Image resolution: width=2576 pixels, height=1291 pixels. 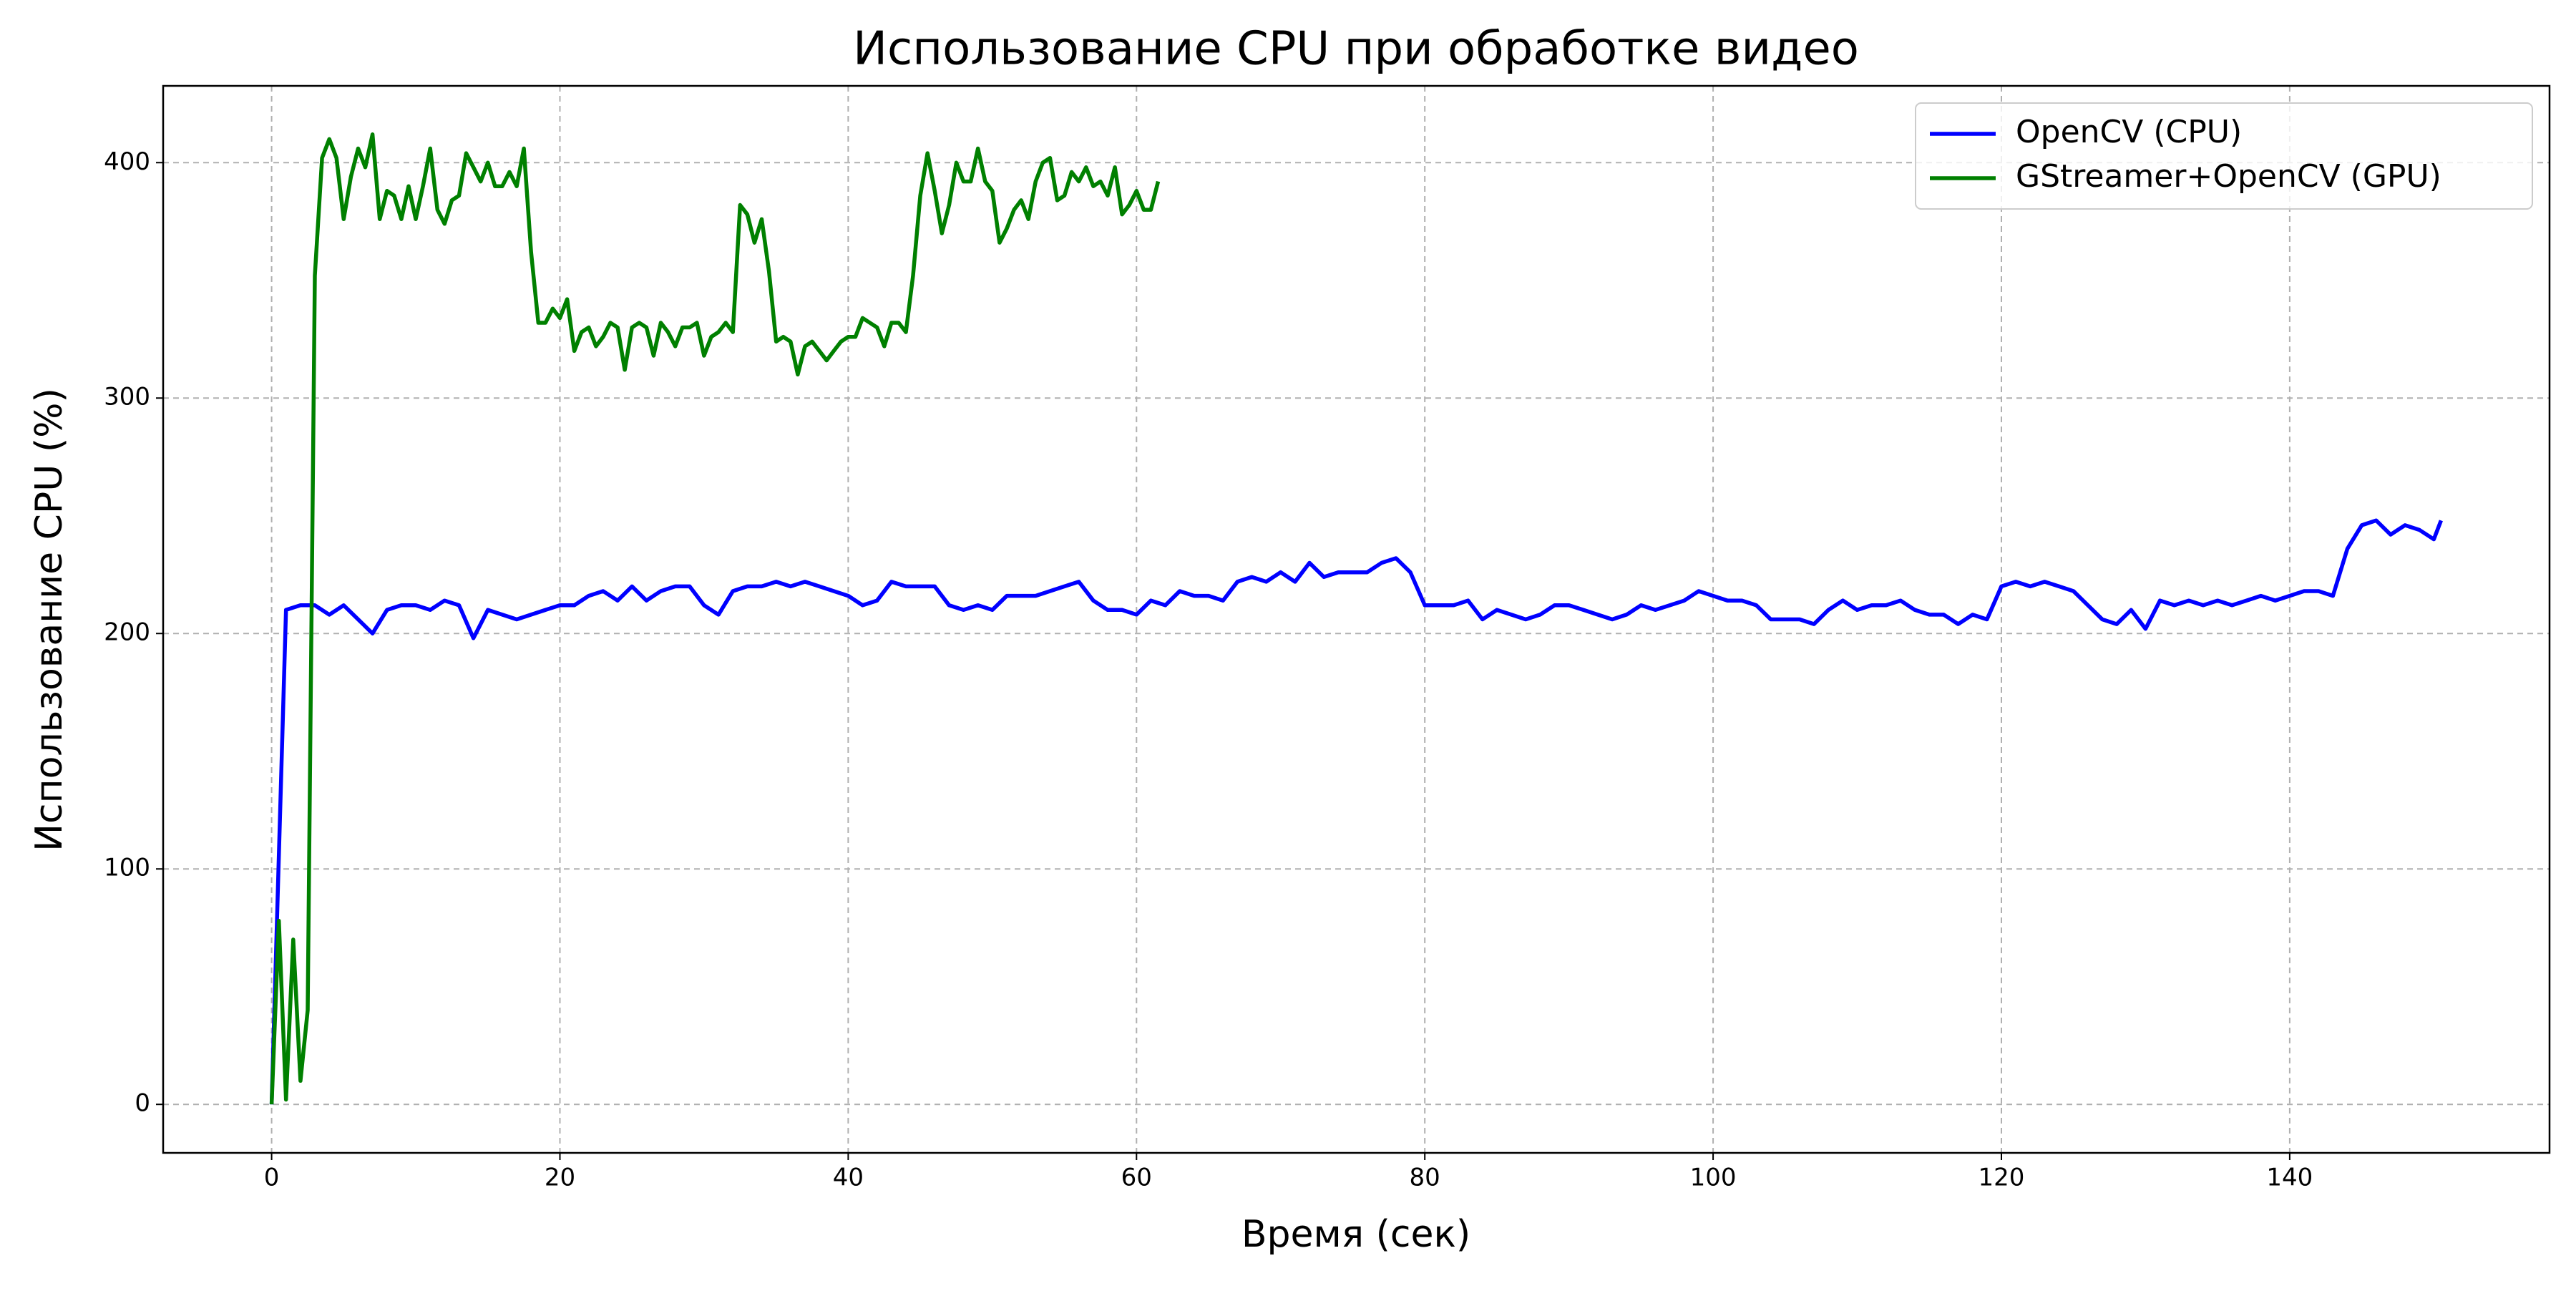 What do you see at coordinates (1355, 1234) in the screenshot?
I see `x-axis-label: Время (сек)` at bounding box center [1355, 1234].